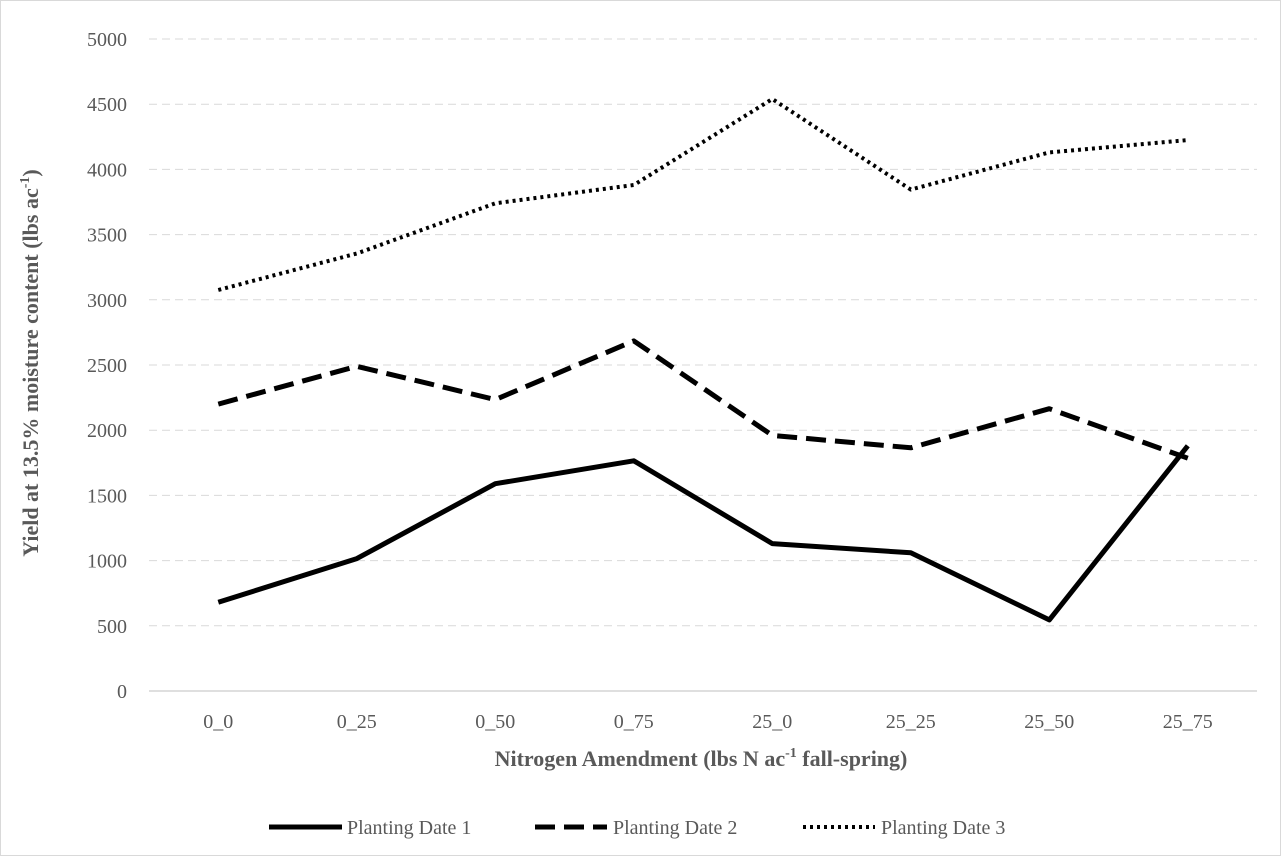 This screenshot has width=1281, height=857. I want to click on legend-item-planting-date-1: Planting Date 1, so click(370, 828).